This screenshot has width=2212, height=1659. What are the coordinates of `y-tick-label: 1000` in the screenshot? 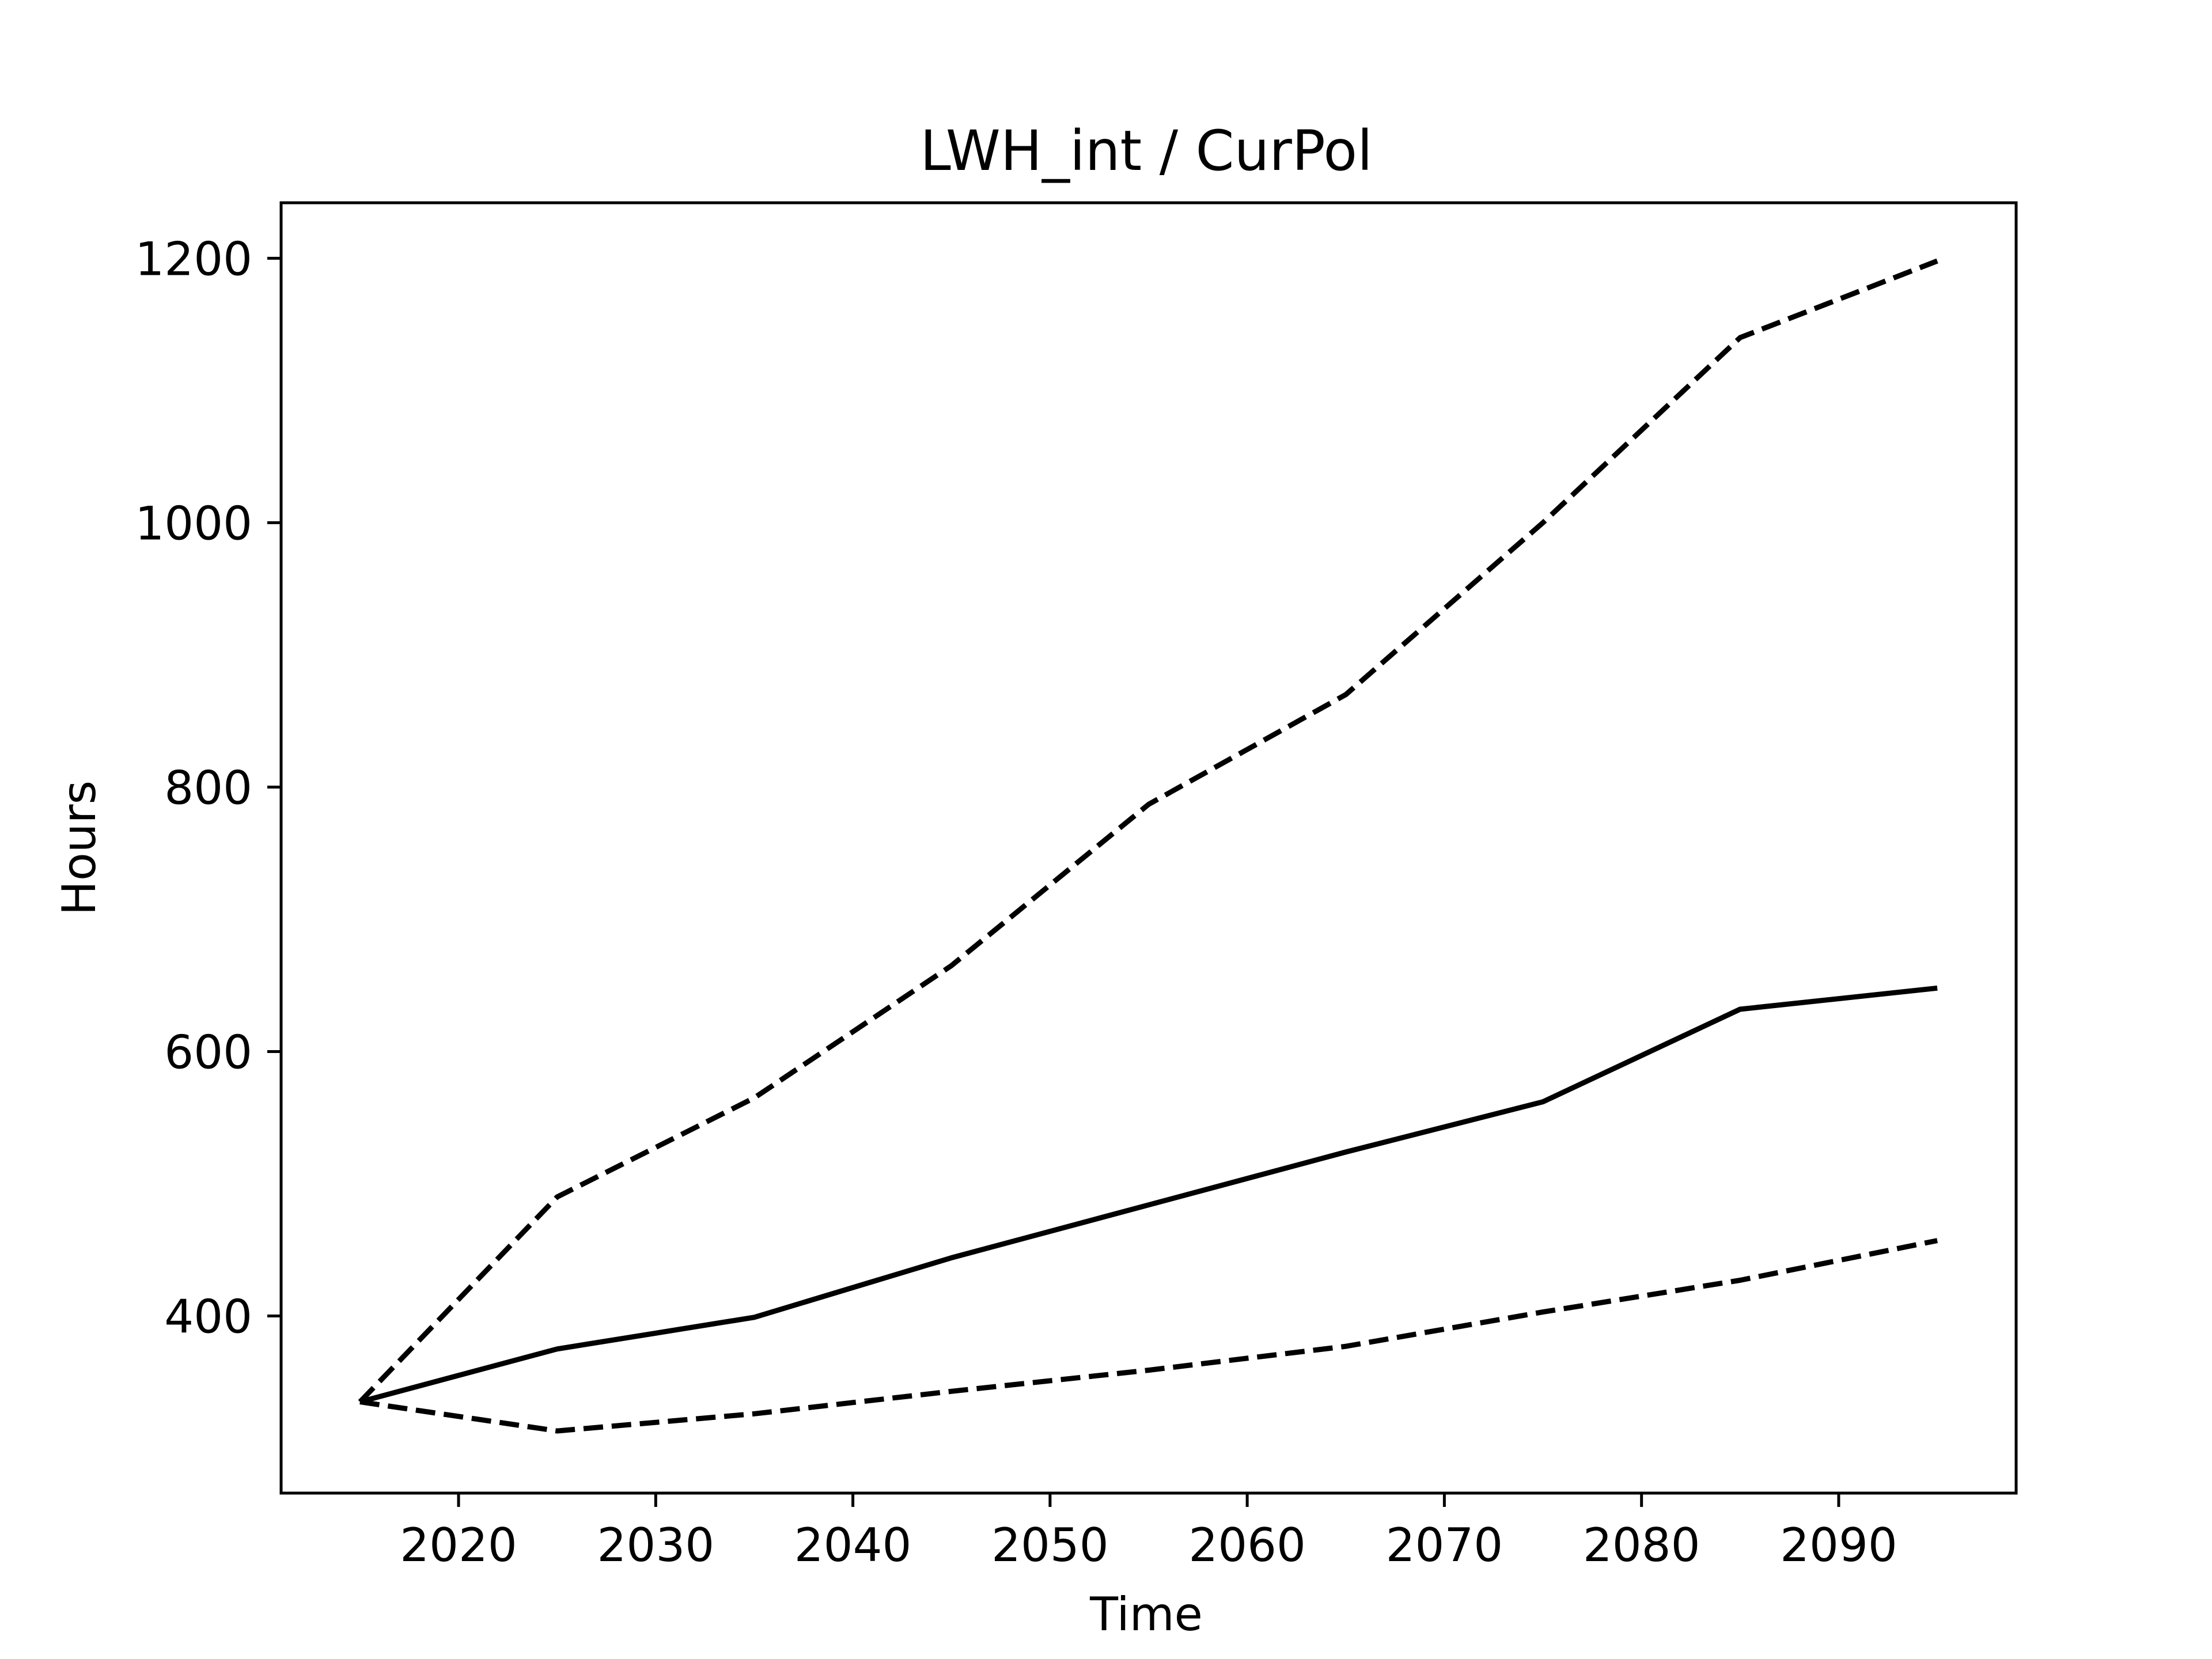 It's located at (193, 523).